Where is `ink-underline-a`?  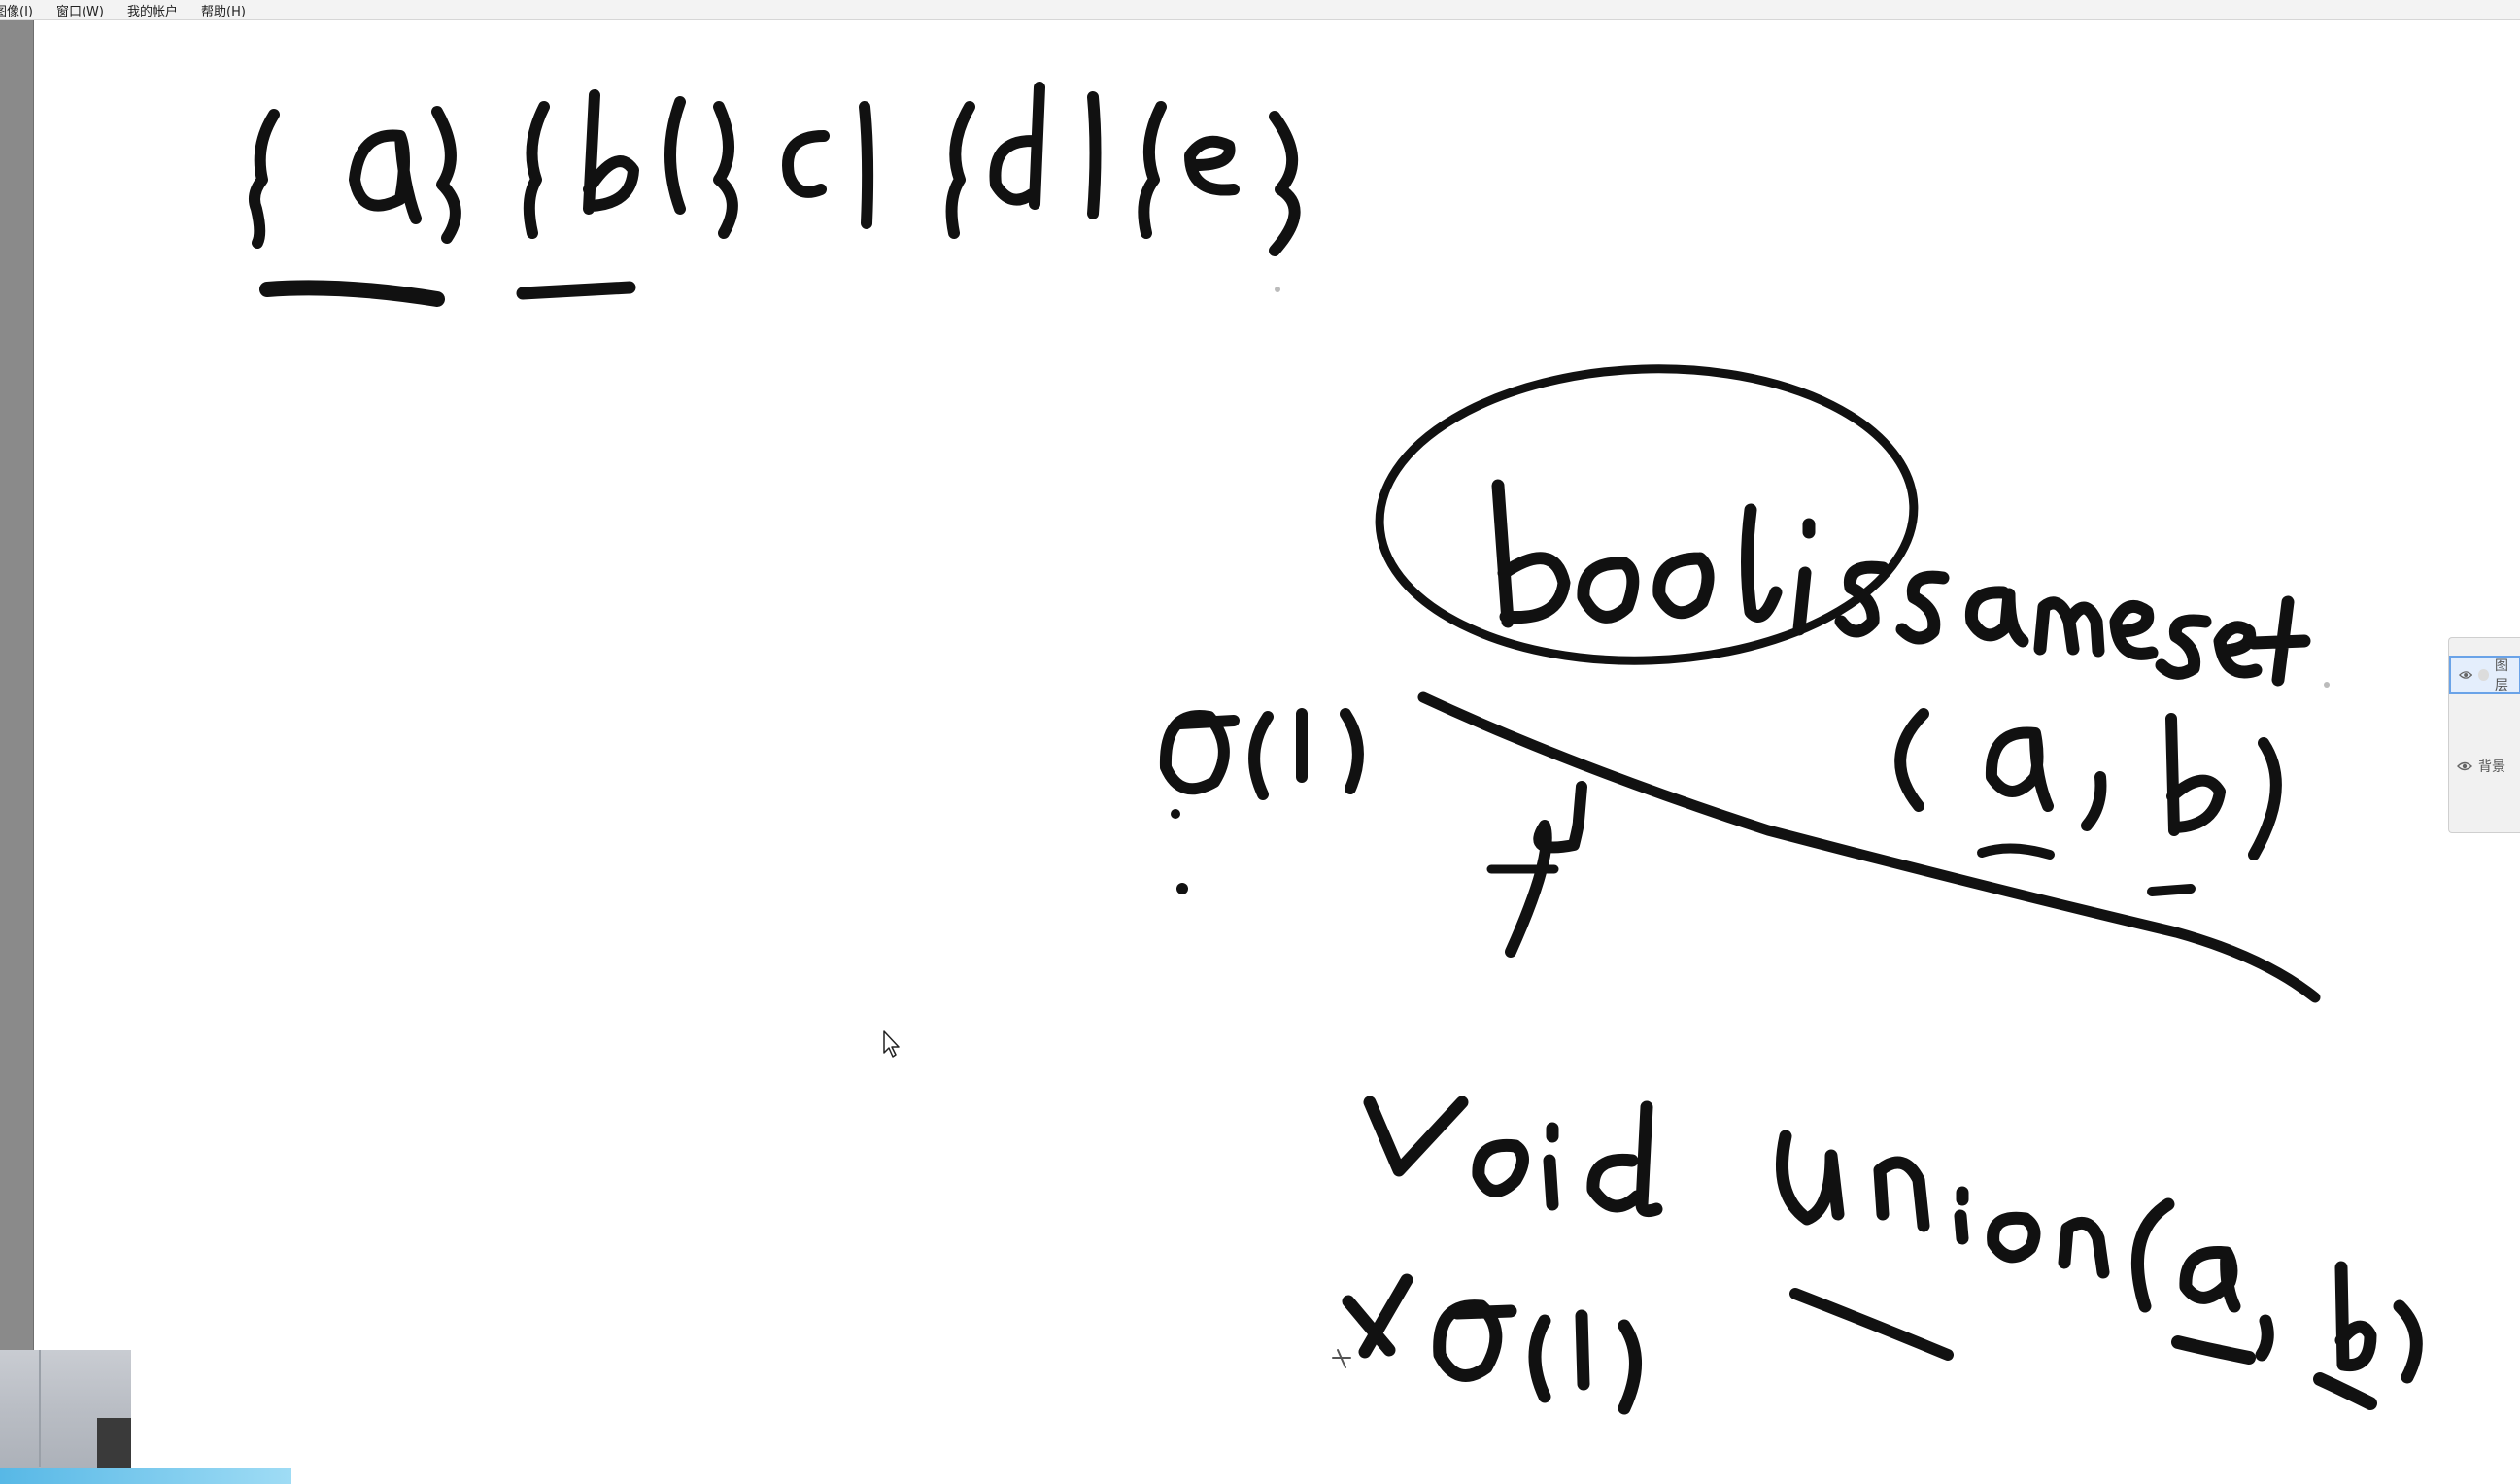 ink-underline-a is located at coordinates (352, 293).